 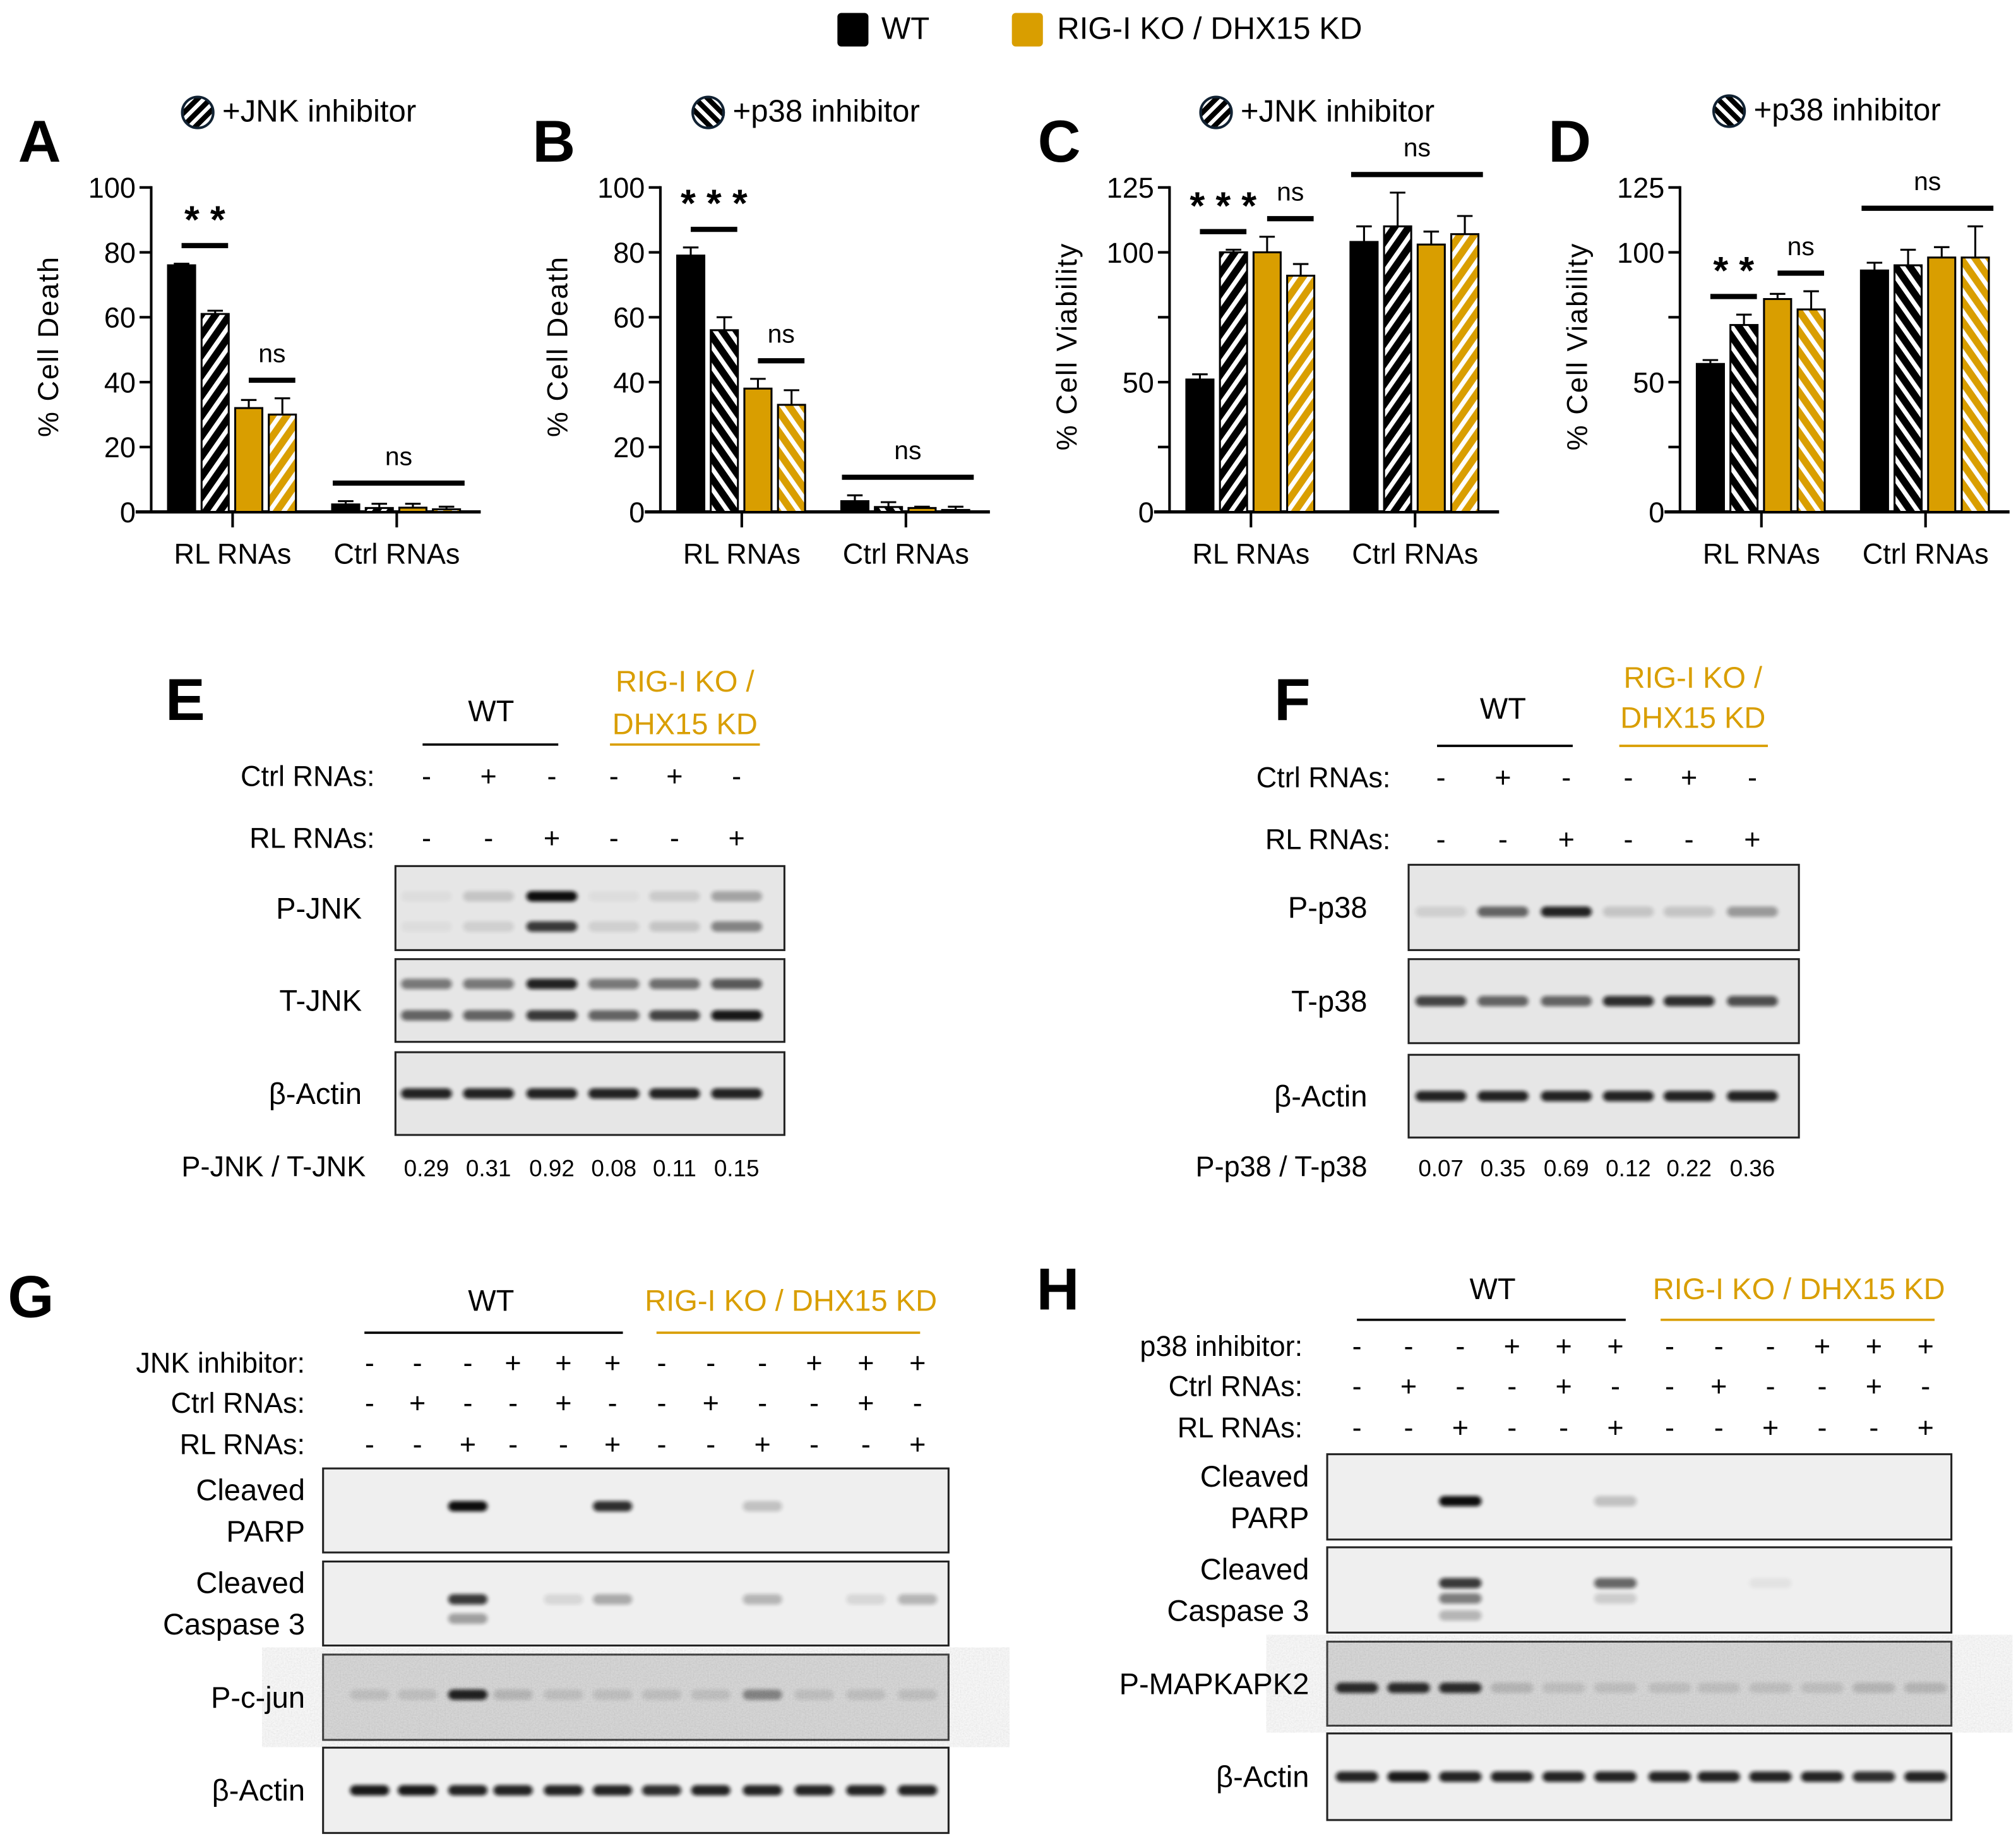 I want to click on panel-letter-h: H, so click(x=1058, y=1288).